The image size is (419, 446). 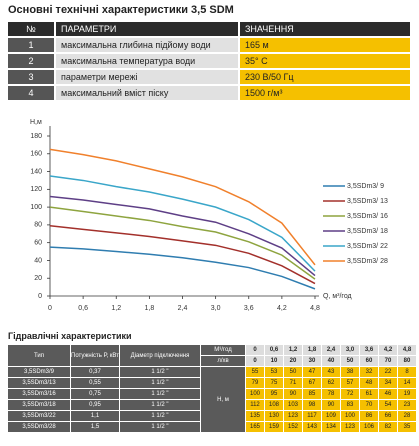 I want to click on head-cell: 159, so click(x=274, y=427).